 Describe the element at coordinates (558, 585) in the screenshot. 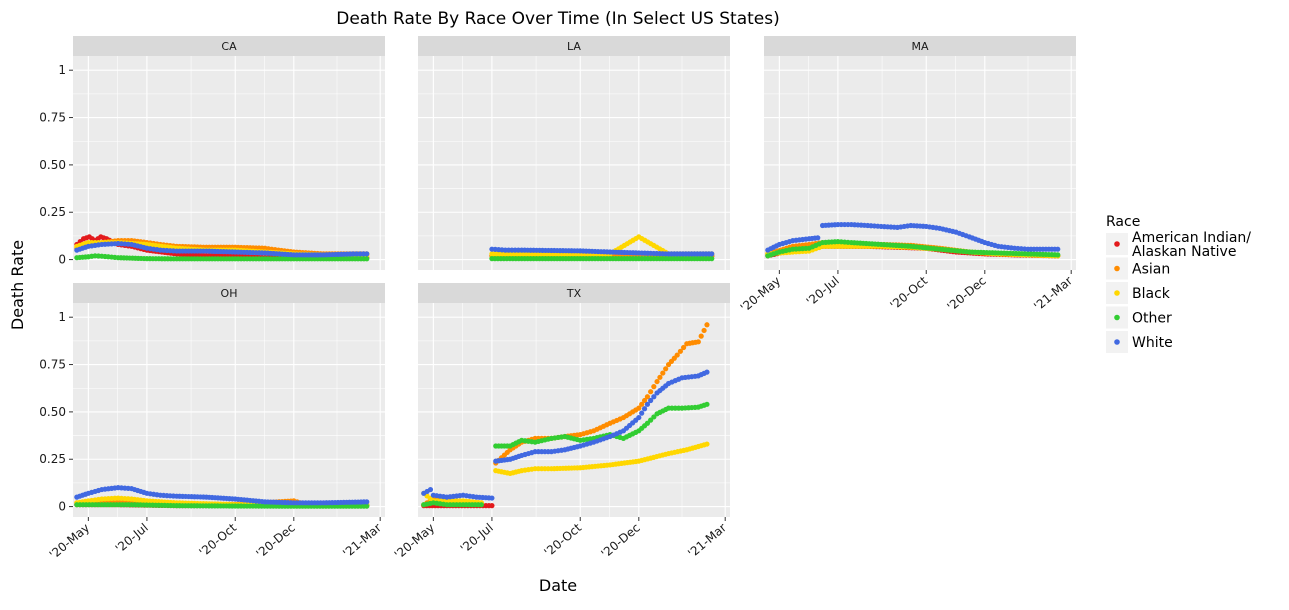

I see `x-axis-title: Date` at that location.